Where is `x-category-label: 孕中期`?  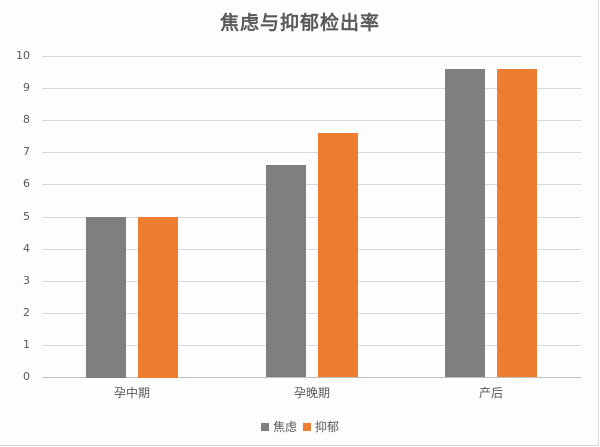 x-category-label: 孕中期 is located at coordinates (131, 393).